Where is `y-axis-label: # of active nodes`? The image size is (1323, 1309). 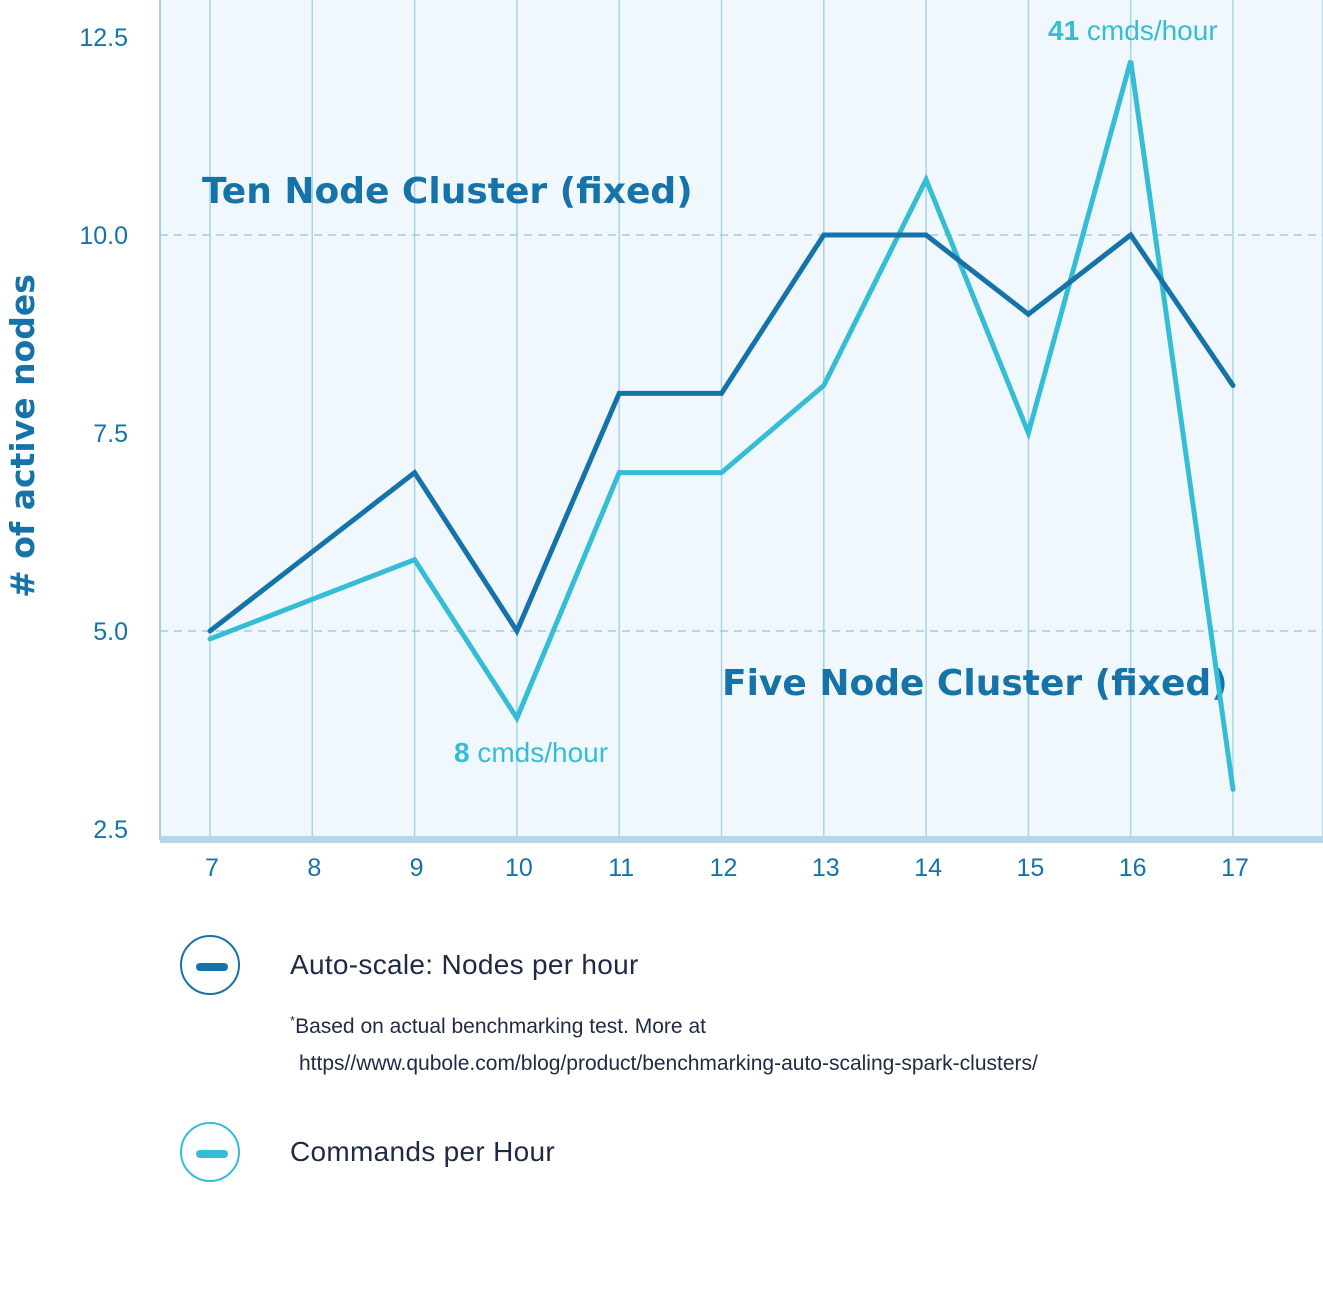 y-axis-label: # of active nodes is located at coordinates (22, 436).